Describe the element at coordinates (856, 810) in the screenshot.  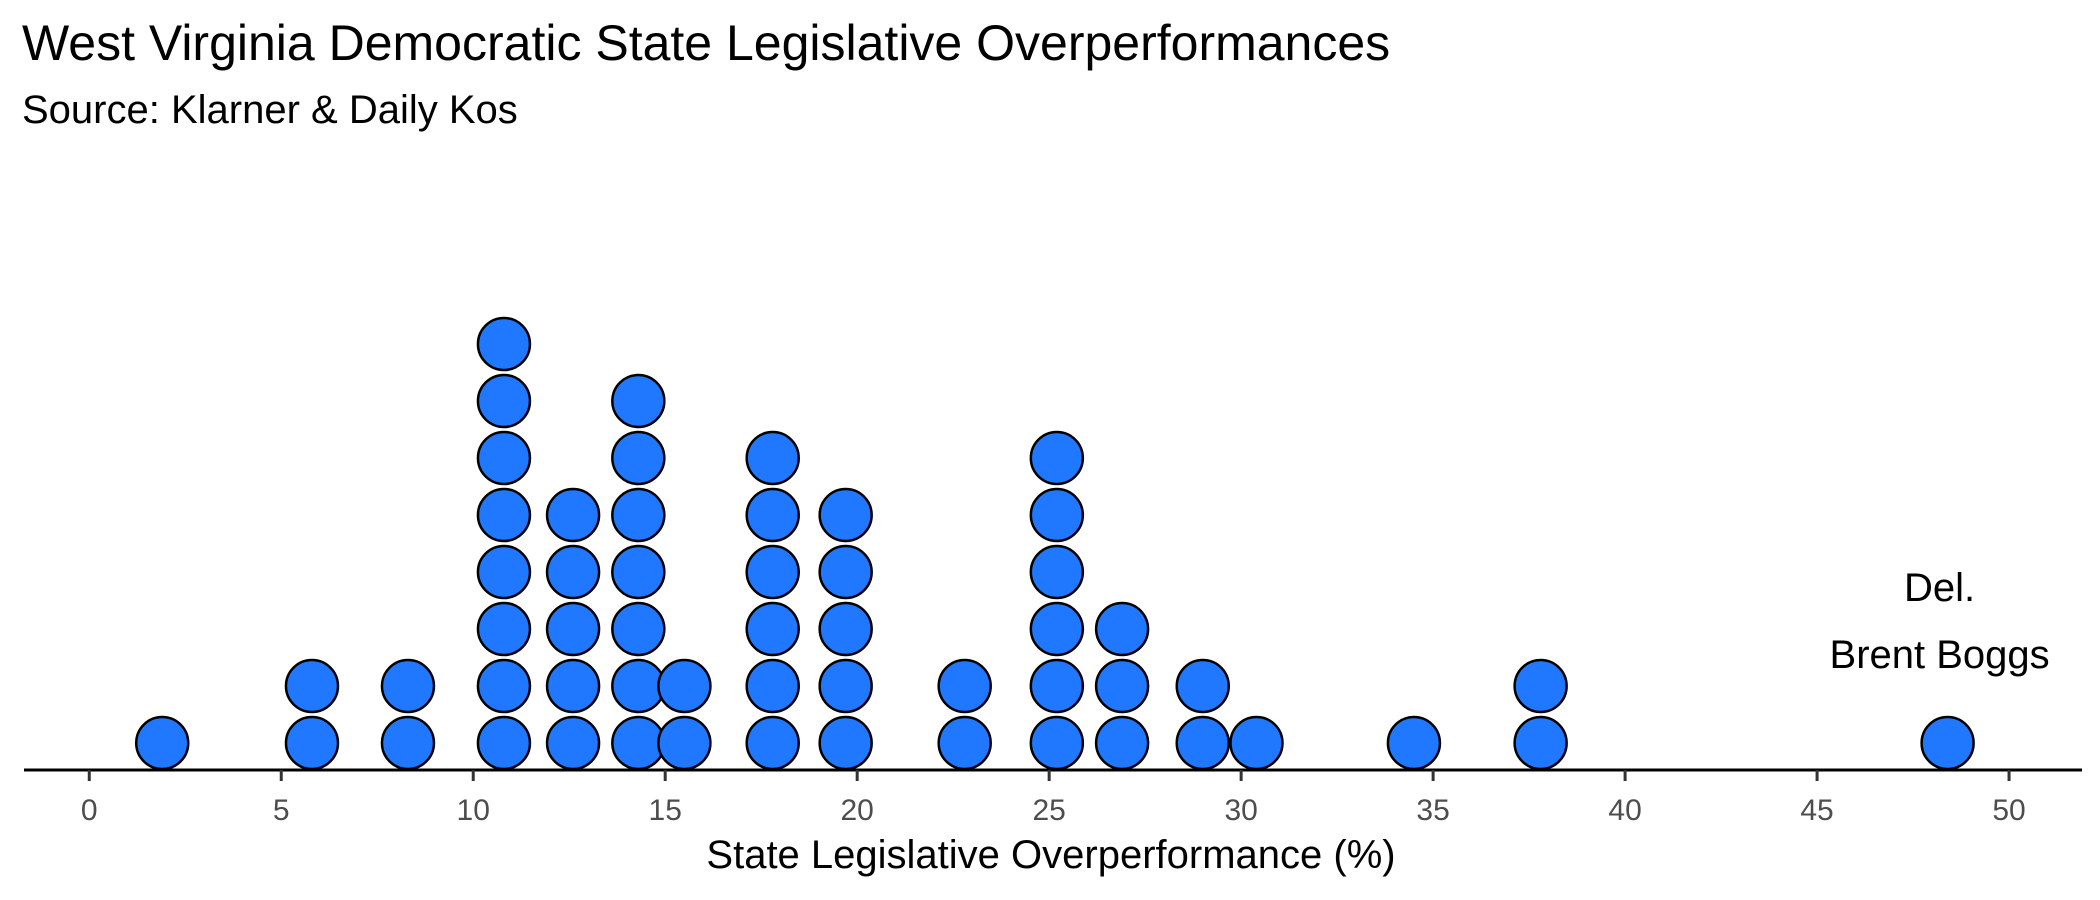
I see `x-tick-label: 20` at that location.